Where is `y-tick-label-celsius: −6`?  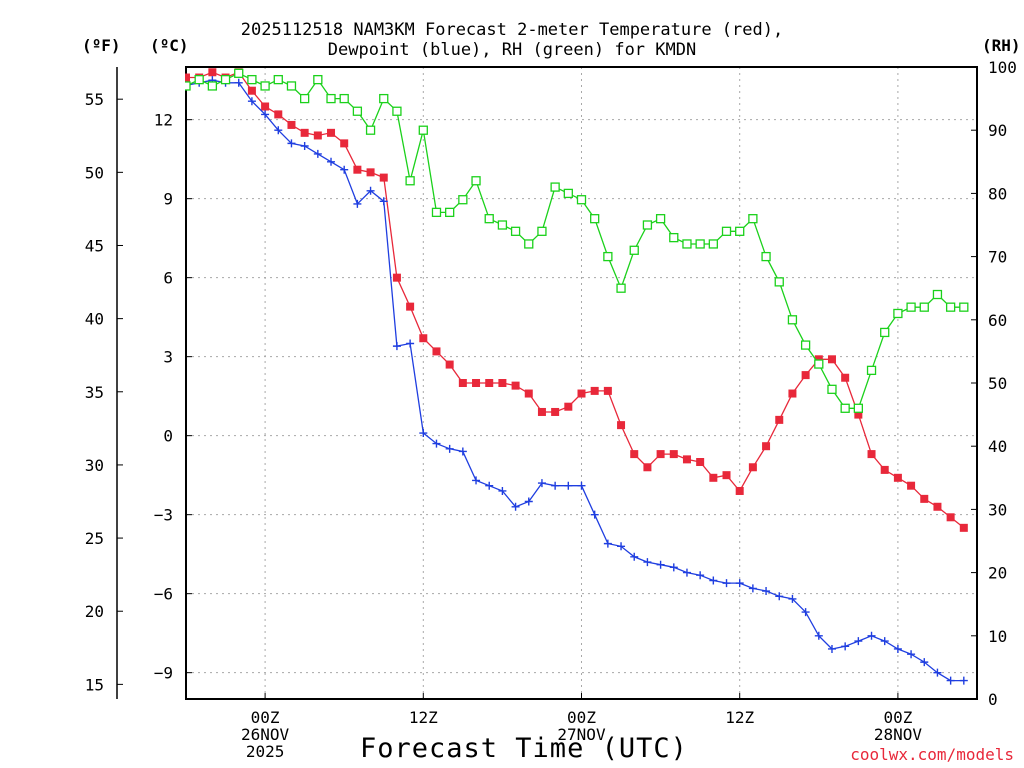
y-tick-label-celsius: −6 is located at coordinates (163, 594).